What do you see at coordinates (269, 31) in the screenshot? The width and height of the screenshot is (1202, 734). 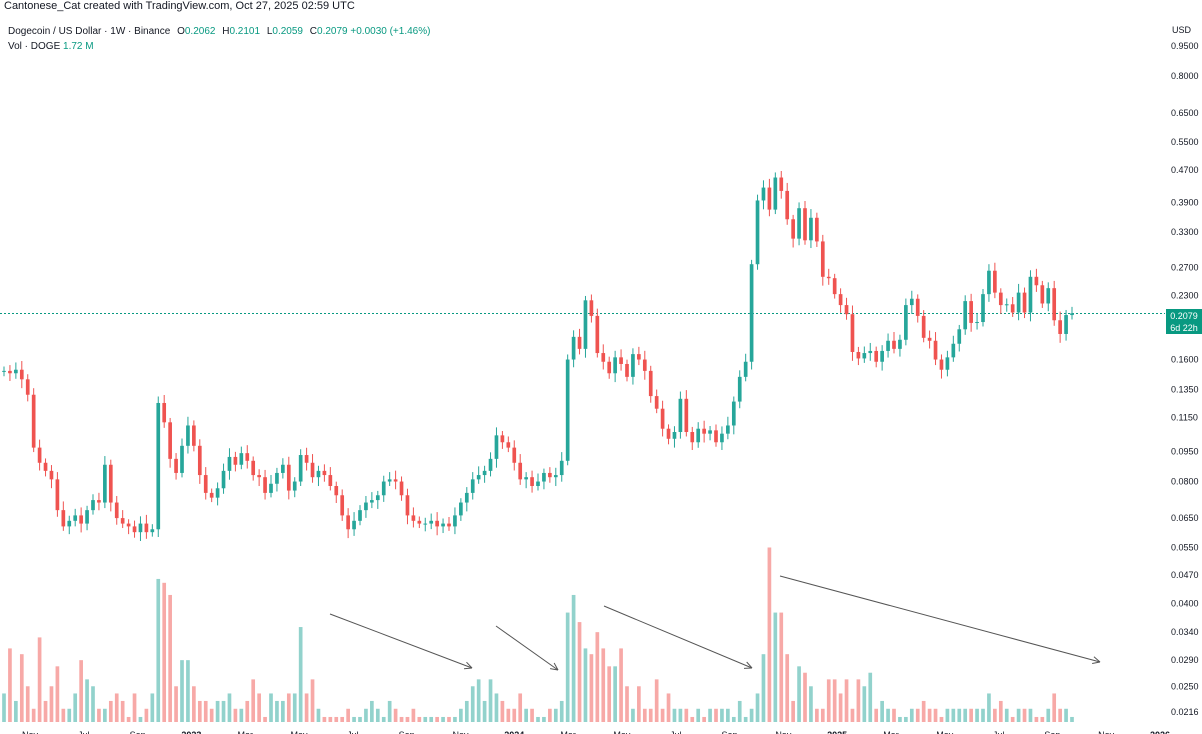 I see `low-key: L` at bounding box center [269, 31].